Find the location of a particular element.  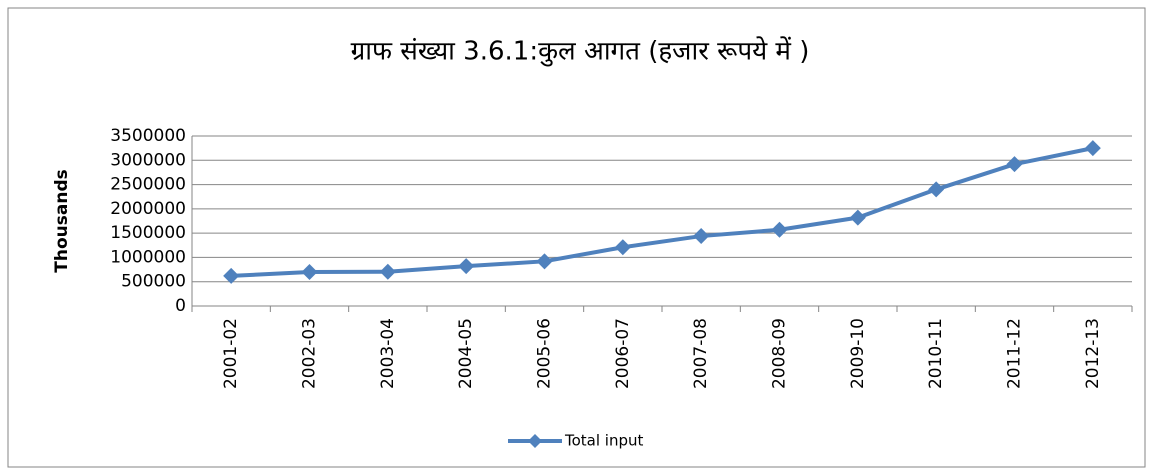

y-tick-label: 500000 is located at coordinates (153, 282).